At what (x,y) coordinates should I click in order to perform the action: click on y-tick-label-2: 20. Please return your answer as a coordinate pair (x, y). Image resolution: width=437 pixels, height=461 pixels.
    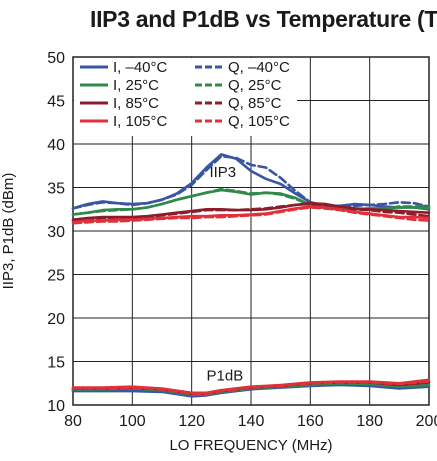
    Looking at the image, I should click on (56, 319).